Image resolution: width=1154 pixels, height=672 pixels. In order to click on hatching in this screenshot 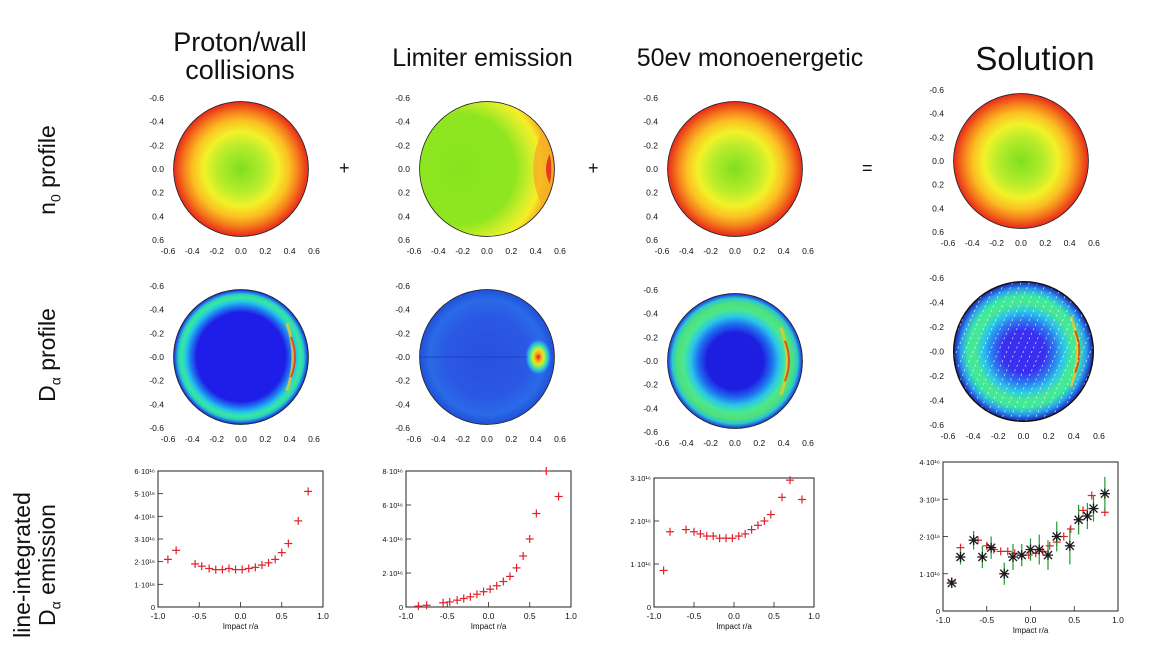, I will do `click(1023, 351)`.